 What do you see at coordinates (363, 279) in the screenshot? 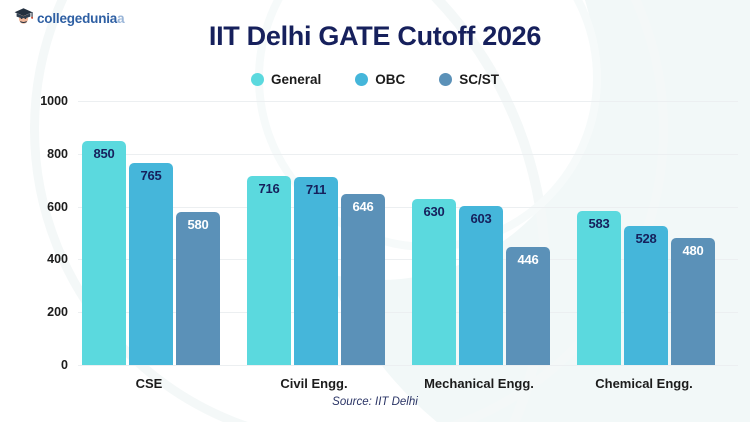
I see `bar: 646` at bounding box center [363, 279].